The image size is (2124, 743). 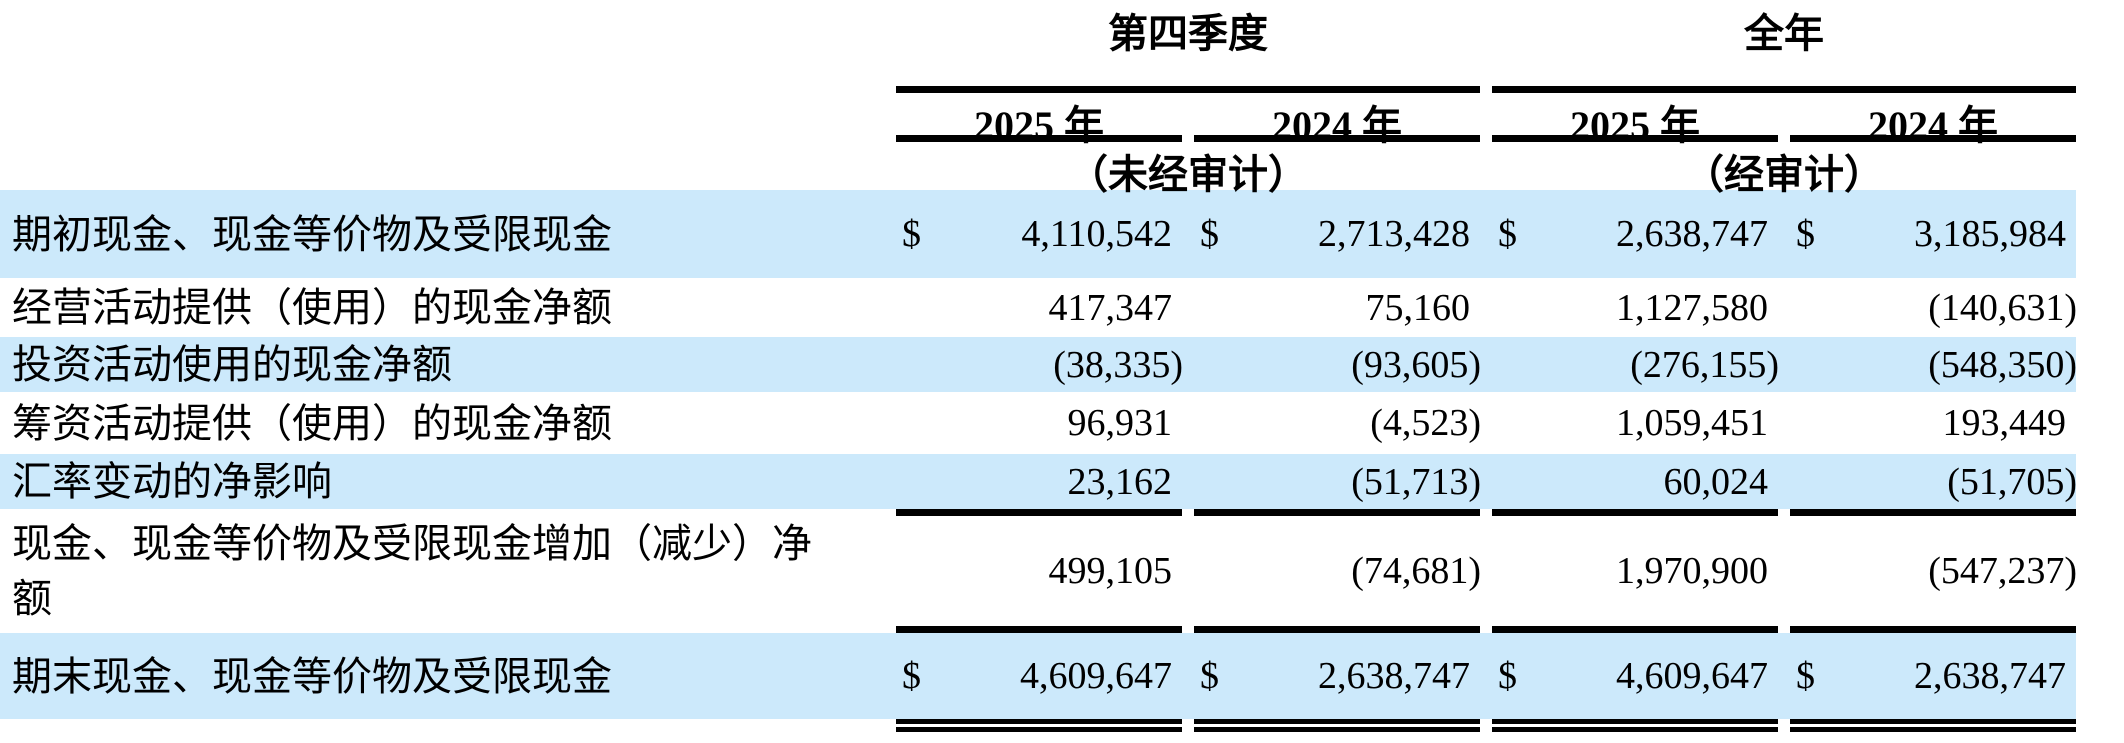 What do you see at coordinates (172, 481) in the screenshot?
I see `row-label: 汇率变动的净影响` at bounding box center [172, 481].